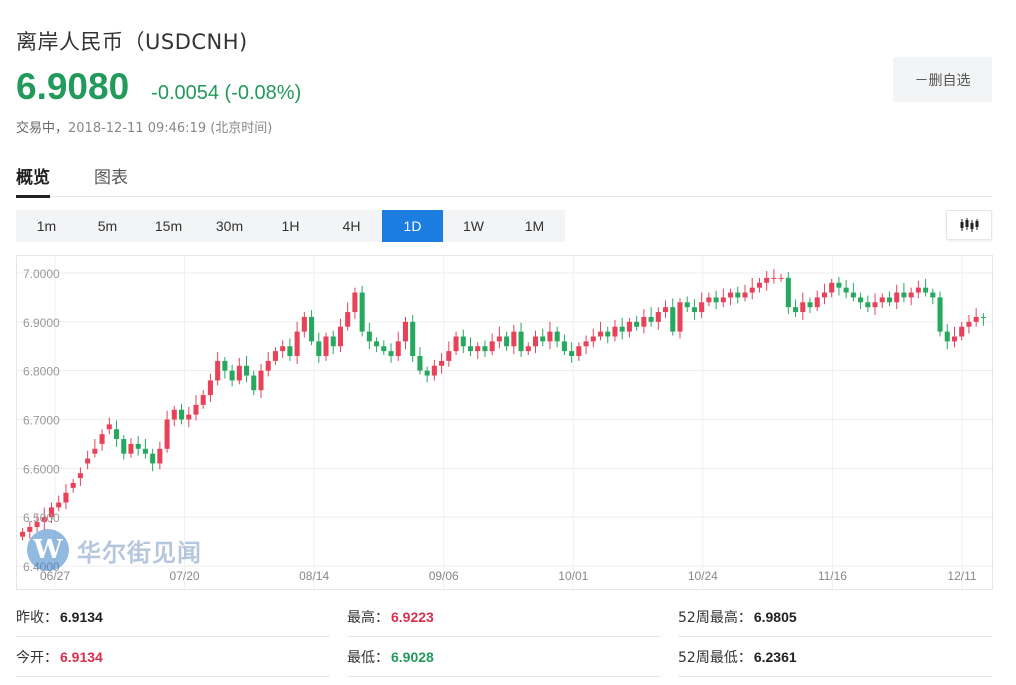 This screenshot has width=1016, height=685. I want to click on stat-low: 最低： 6.9028, so click(504, 657).